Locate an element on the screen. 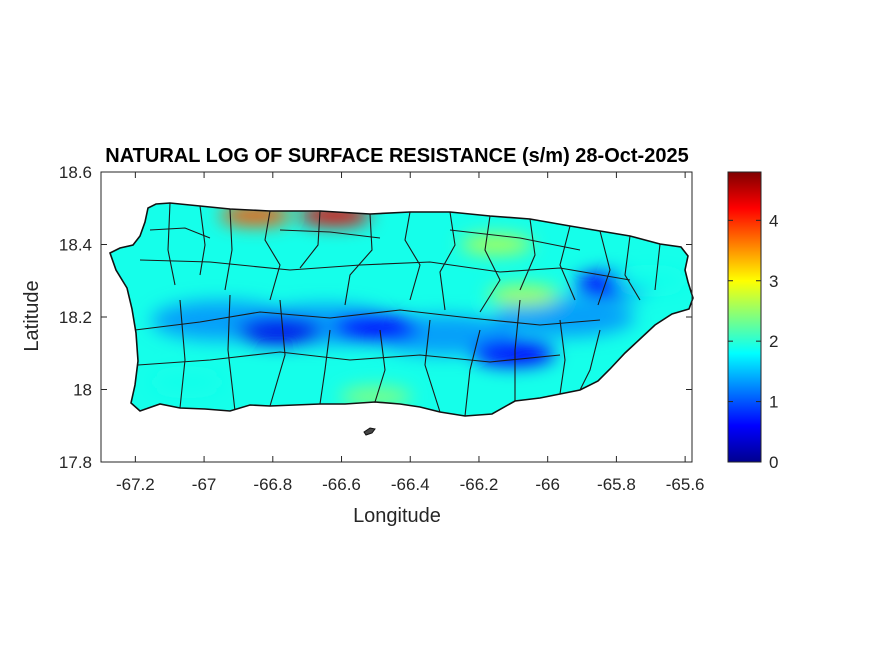 This screenshot has height=656, width=875. y-tick-label: 17.8 is located at coordinates (75, 462).